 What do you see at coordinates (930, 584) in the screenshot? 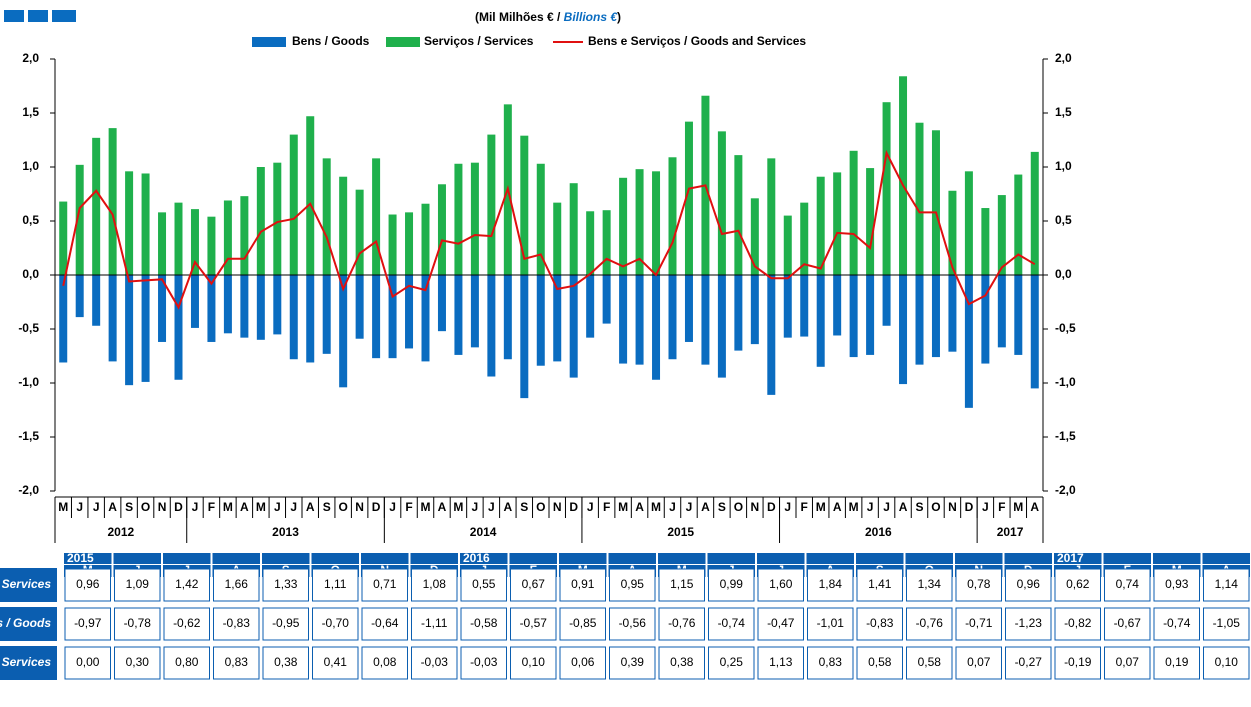
I see `table-value: 1,34` at bounding box center [930, 584].